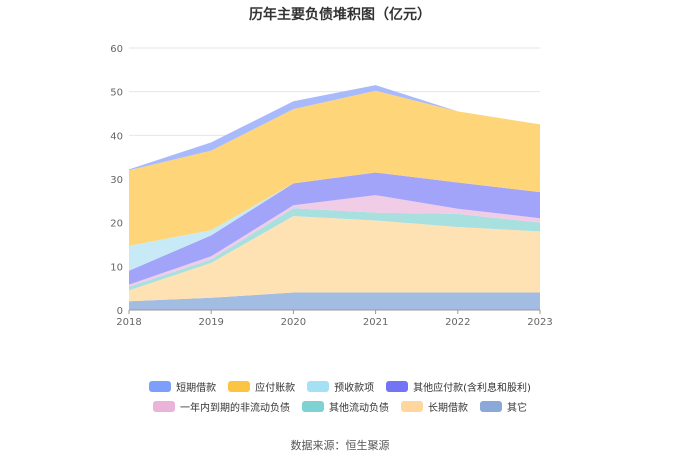  I want to click on y-tick-label: 50, so click(116, 93).